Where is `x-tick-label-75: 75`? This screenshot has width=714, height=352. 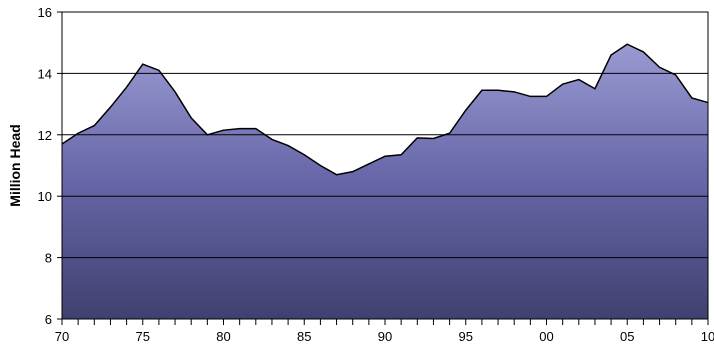 x-tick-label-75: 75 is located at coordinates (143, 336).